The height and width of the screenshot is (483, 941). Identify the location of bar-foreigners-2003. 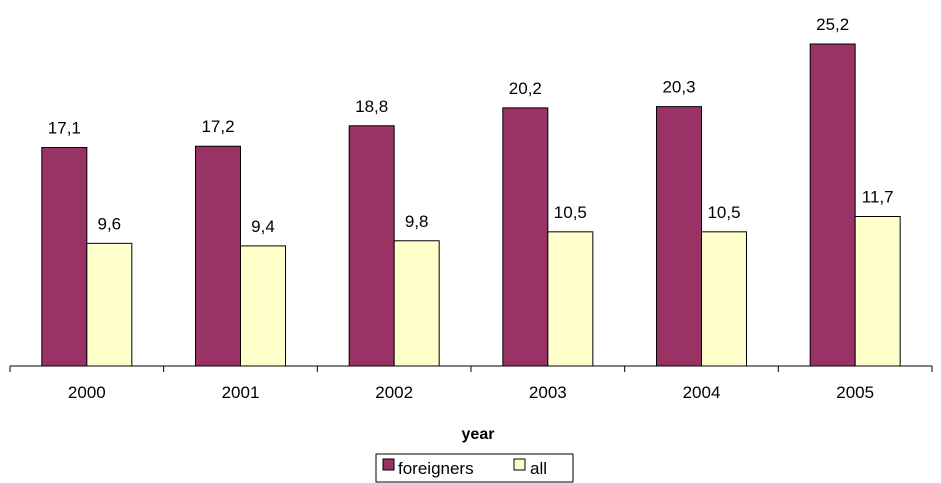
(525, 237).